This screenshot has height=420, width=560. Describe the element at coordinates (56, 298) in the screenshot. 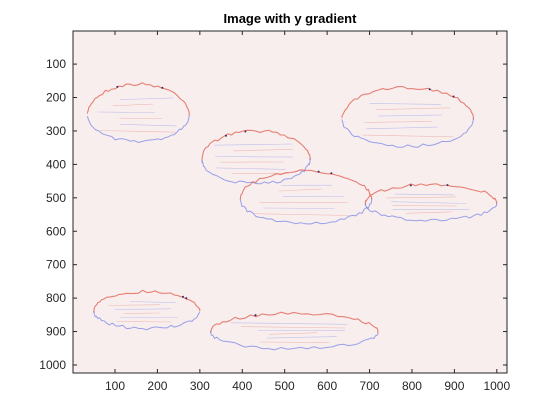

I see `y-tick-label: 800` at that location.